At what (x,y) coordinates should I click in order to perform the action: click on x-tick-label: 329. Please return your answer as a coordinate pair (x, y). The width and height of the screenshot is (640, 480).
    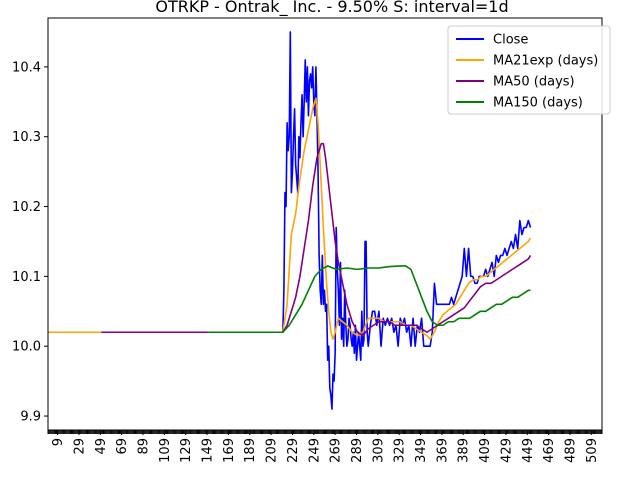
    Looking at the image, I should click on (400, 450).